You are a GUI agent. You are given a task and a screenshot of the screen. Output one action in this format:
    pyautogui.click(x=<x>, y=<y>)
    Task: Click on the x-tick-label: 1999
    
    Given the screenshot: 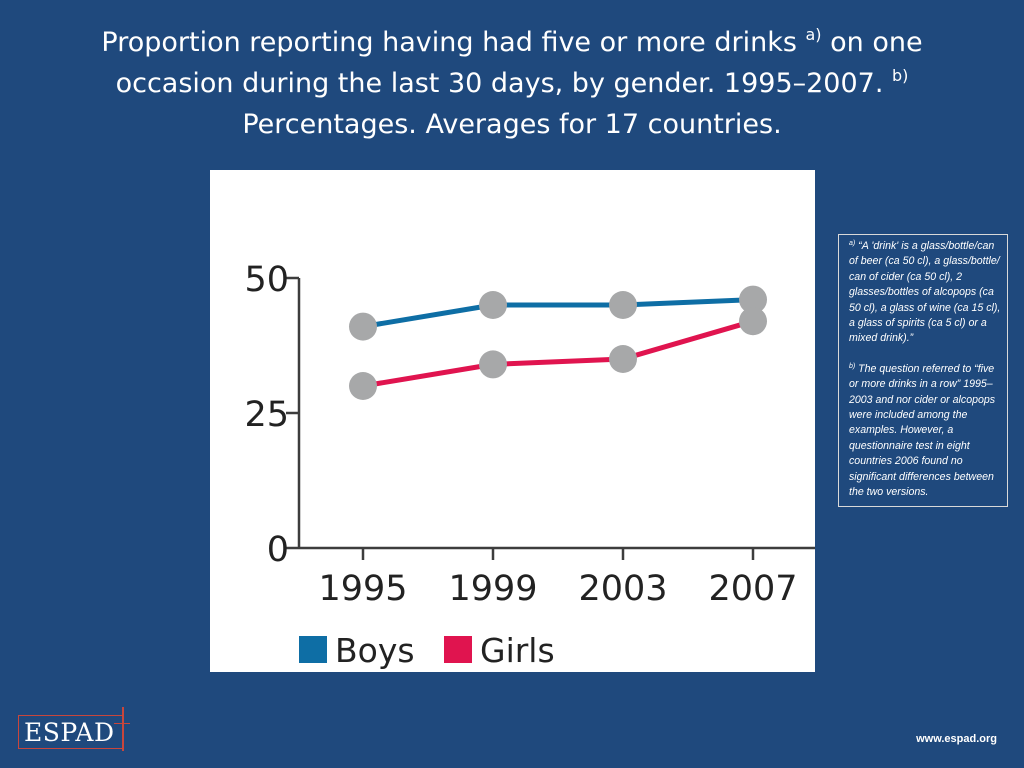 What is the action you would take?
    pyautogui.click(x=492, y=589)
    